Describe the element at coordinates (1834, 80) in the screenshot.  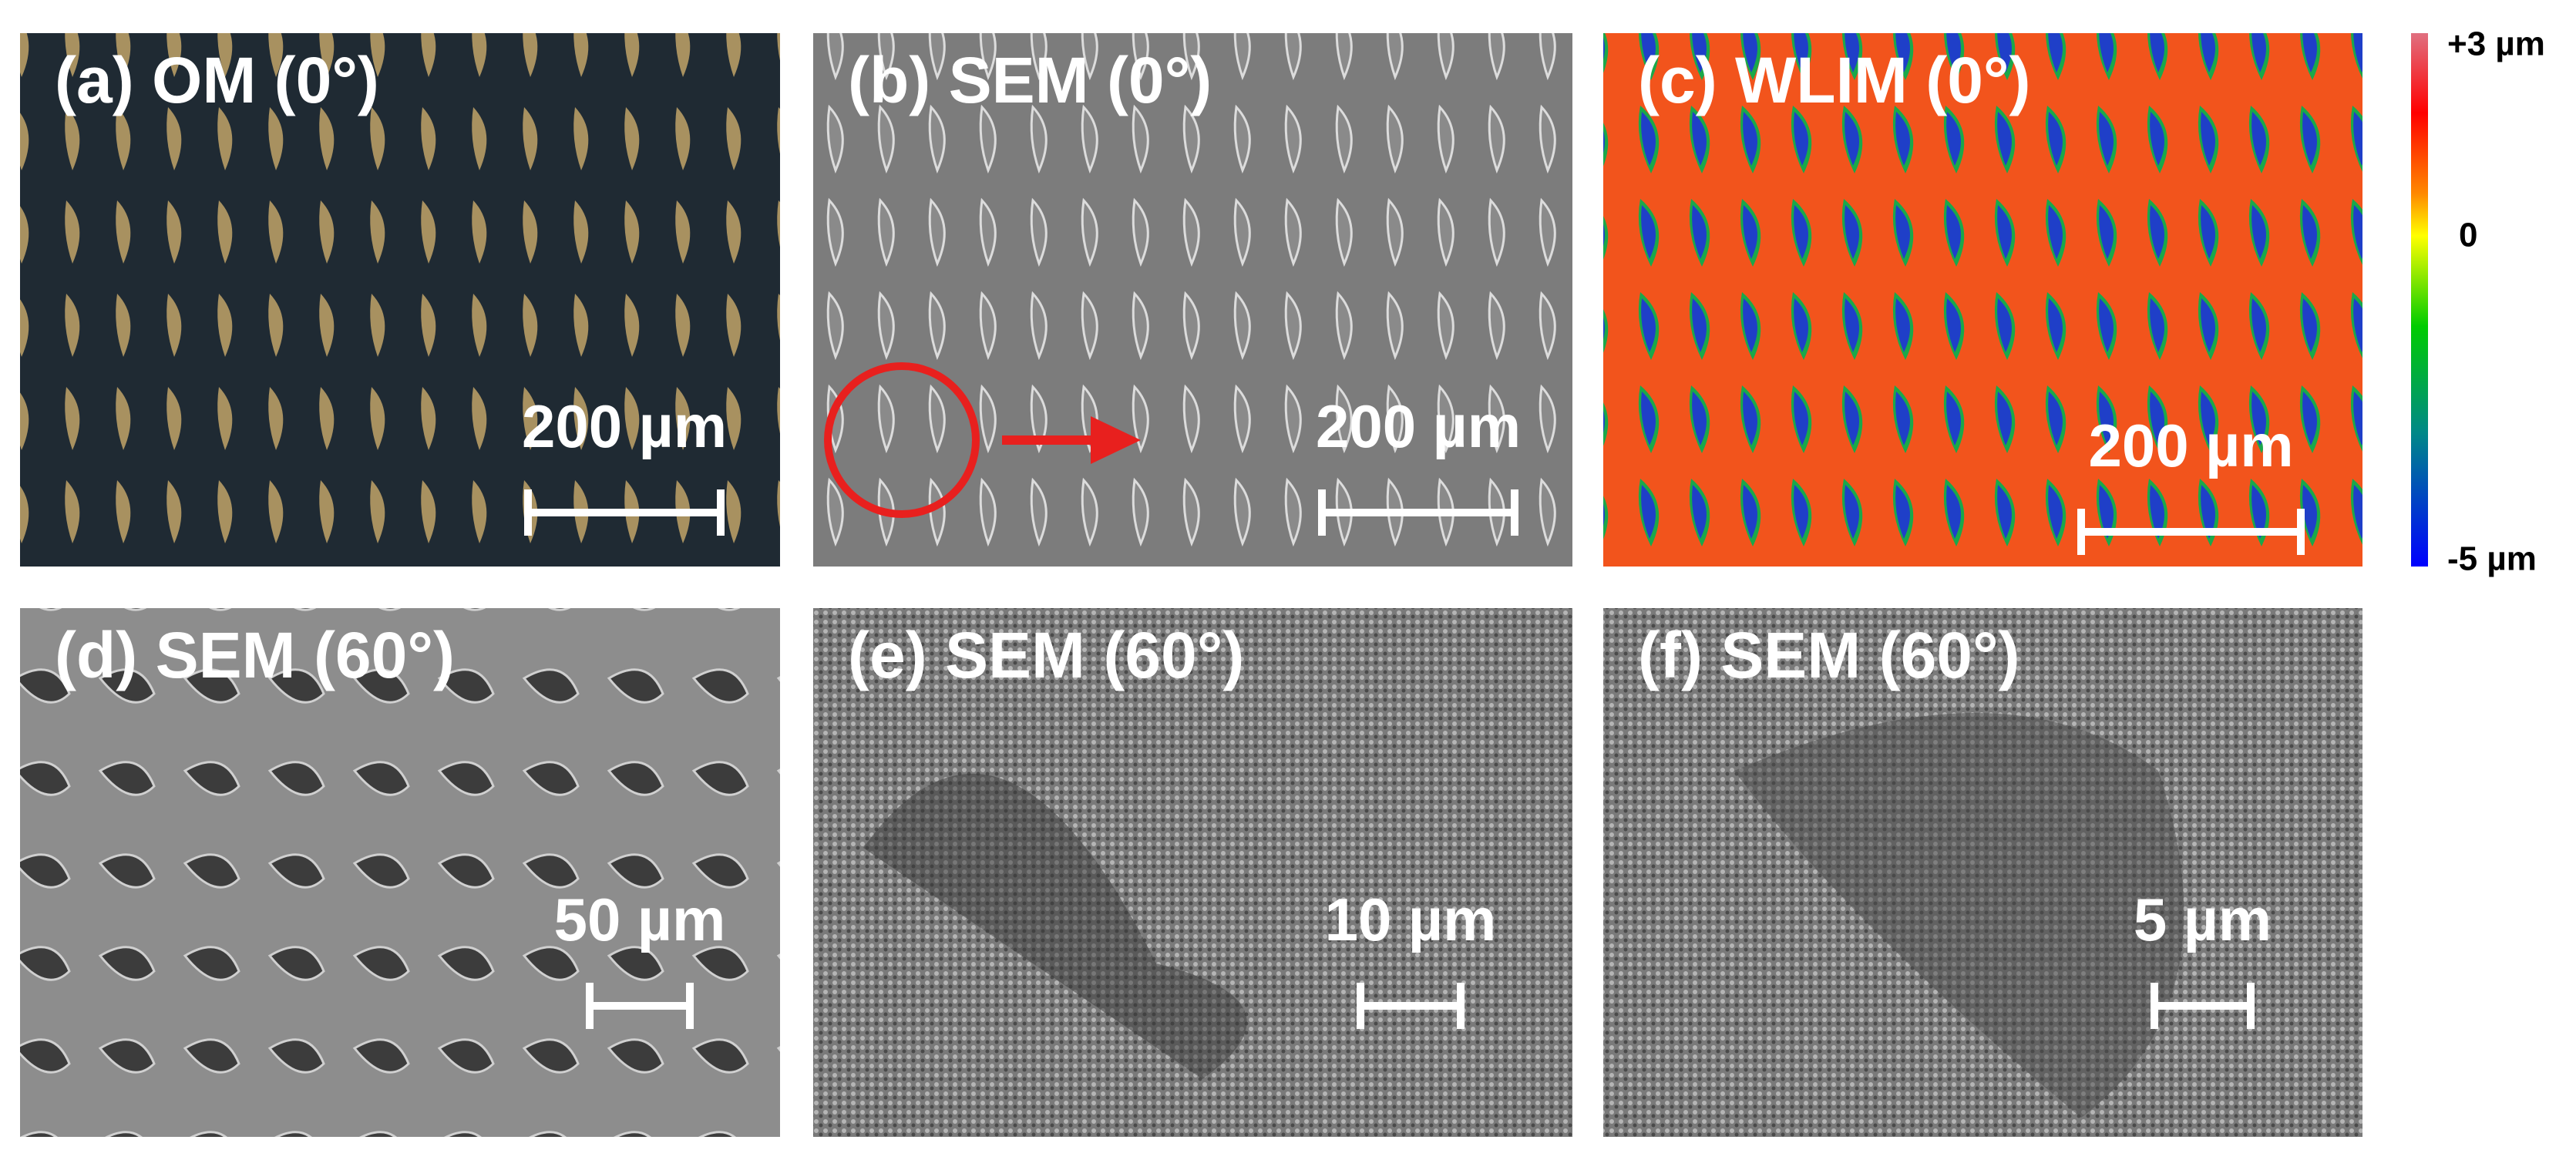
I see `panel-label: (c) WLIM (0°)` at that location.